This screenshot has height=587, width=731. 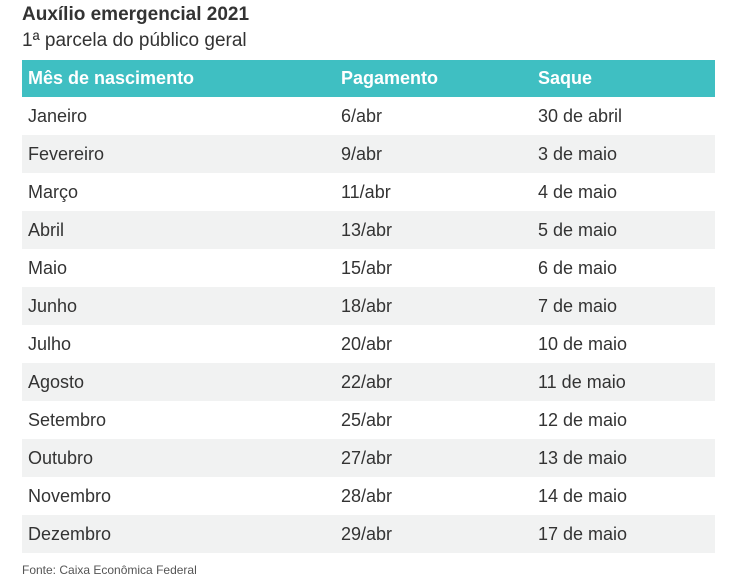 What do you see at coordinates (580, 115) in the screenshot?
I see `withdrawal-date-cell: 30 de abril` at bounding box center [580, 115].